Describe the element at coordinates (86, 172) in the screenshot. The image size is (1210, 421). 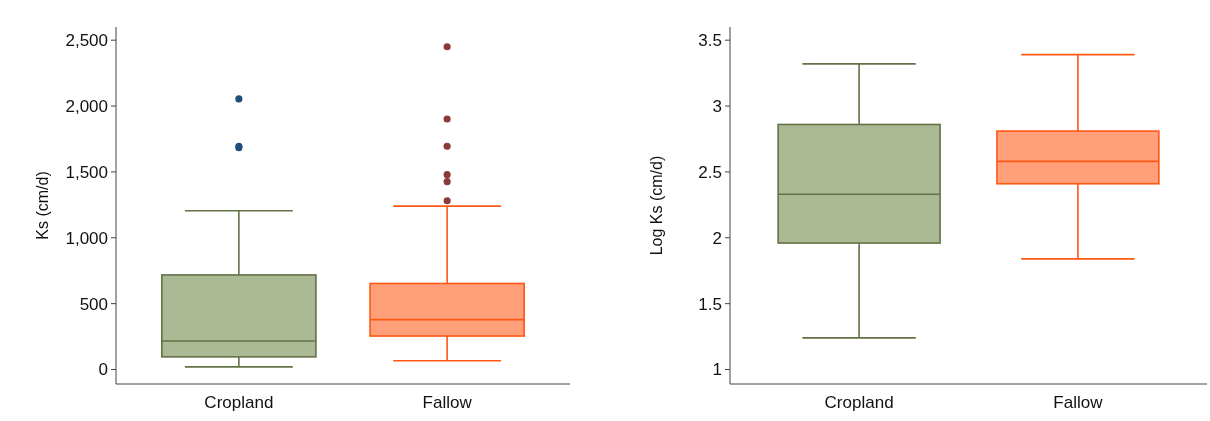
I see `y-tick-label: 1,500` at that location.